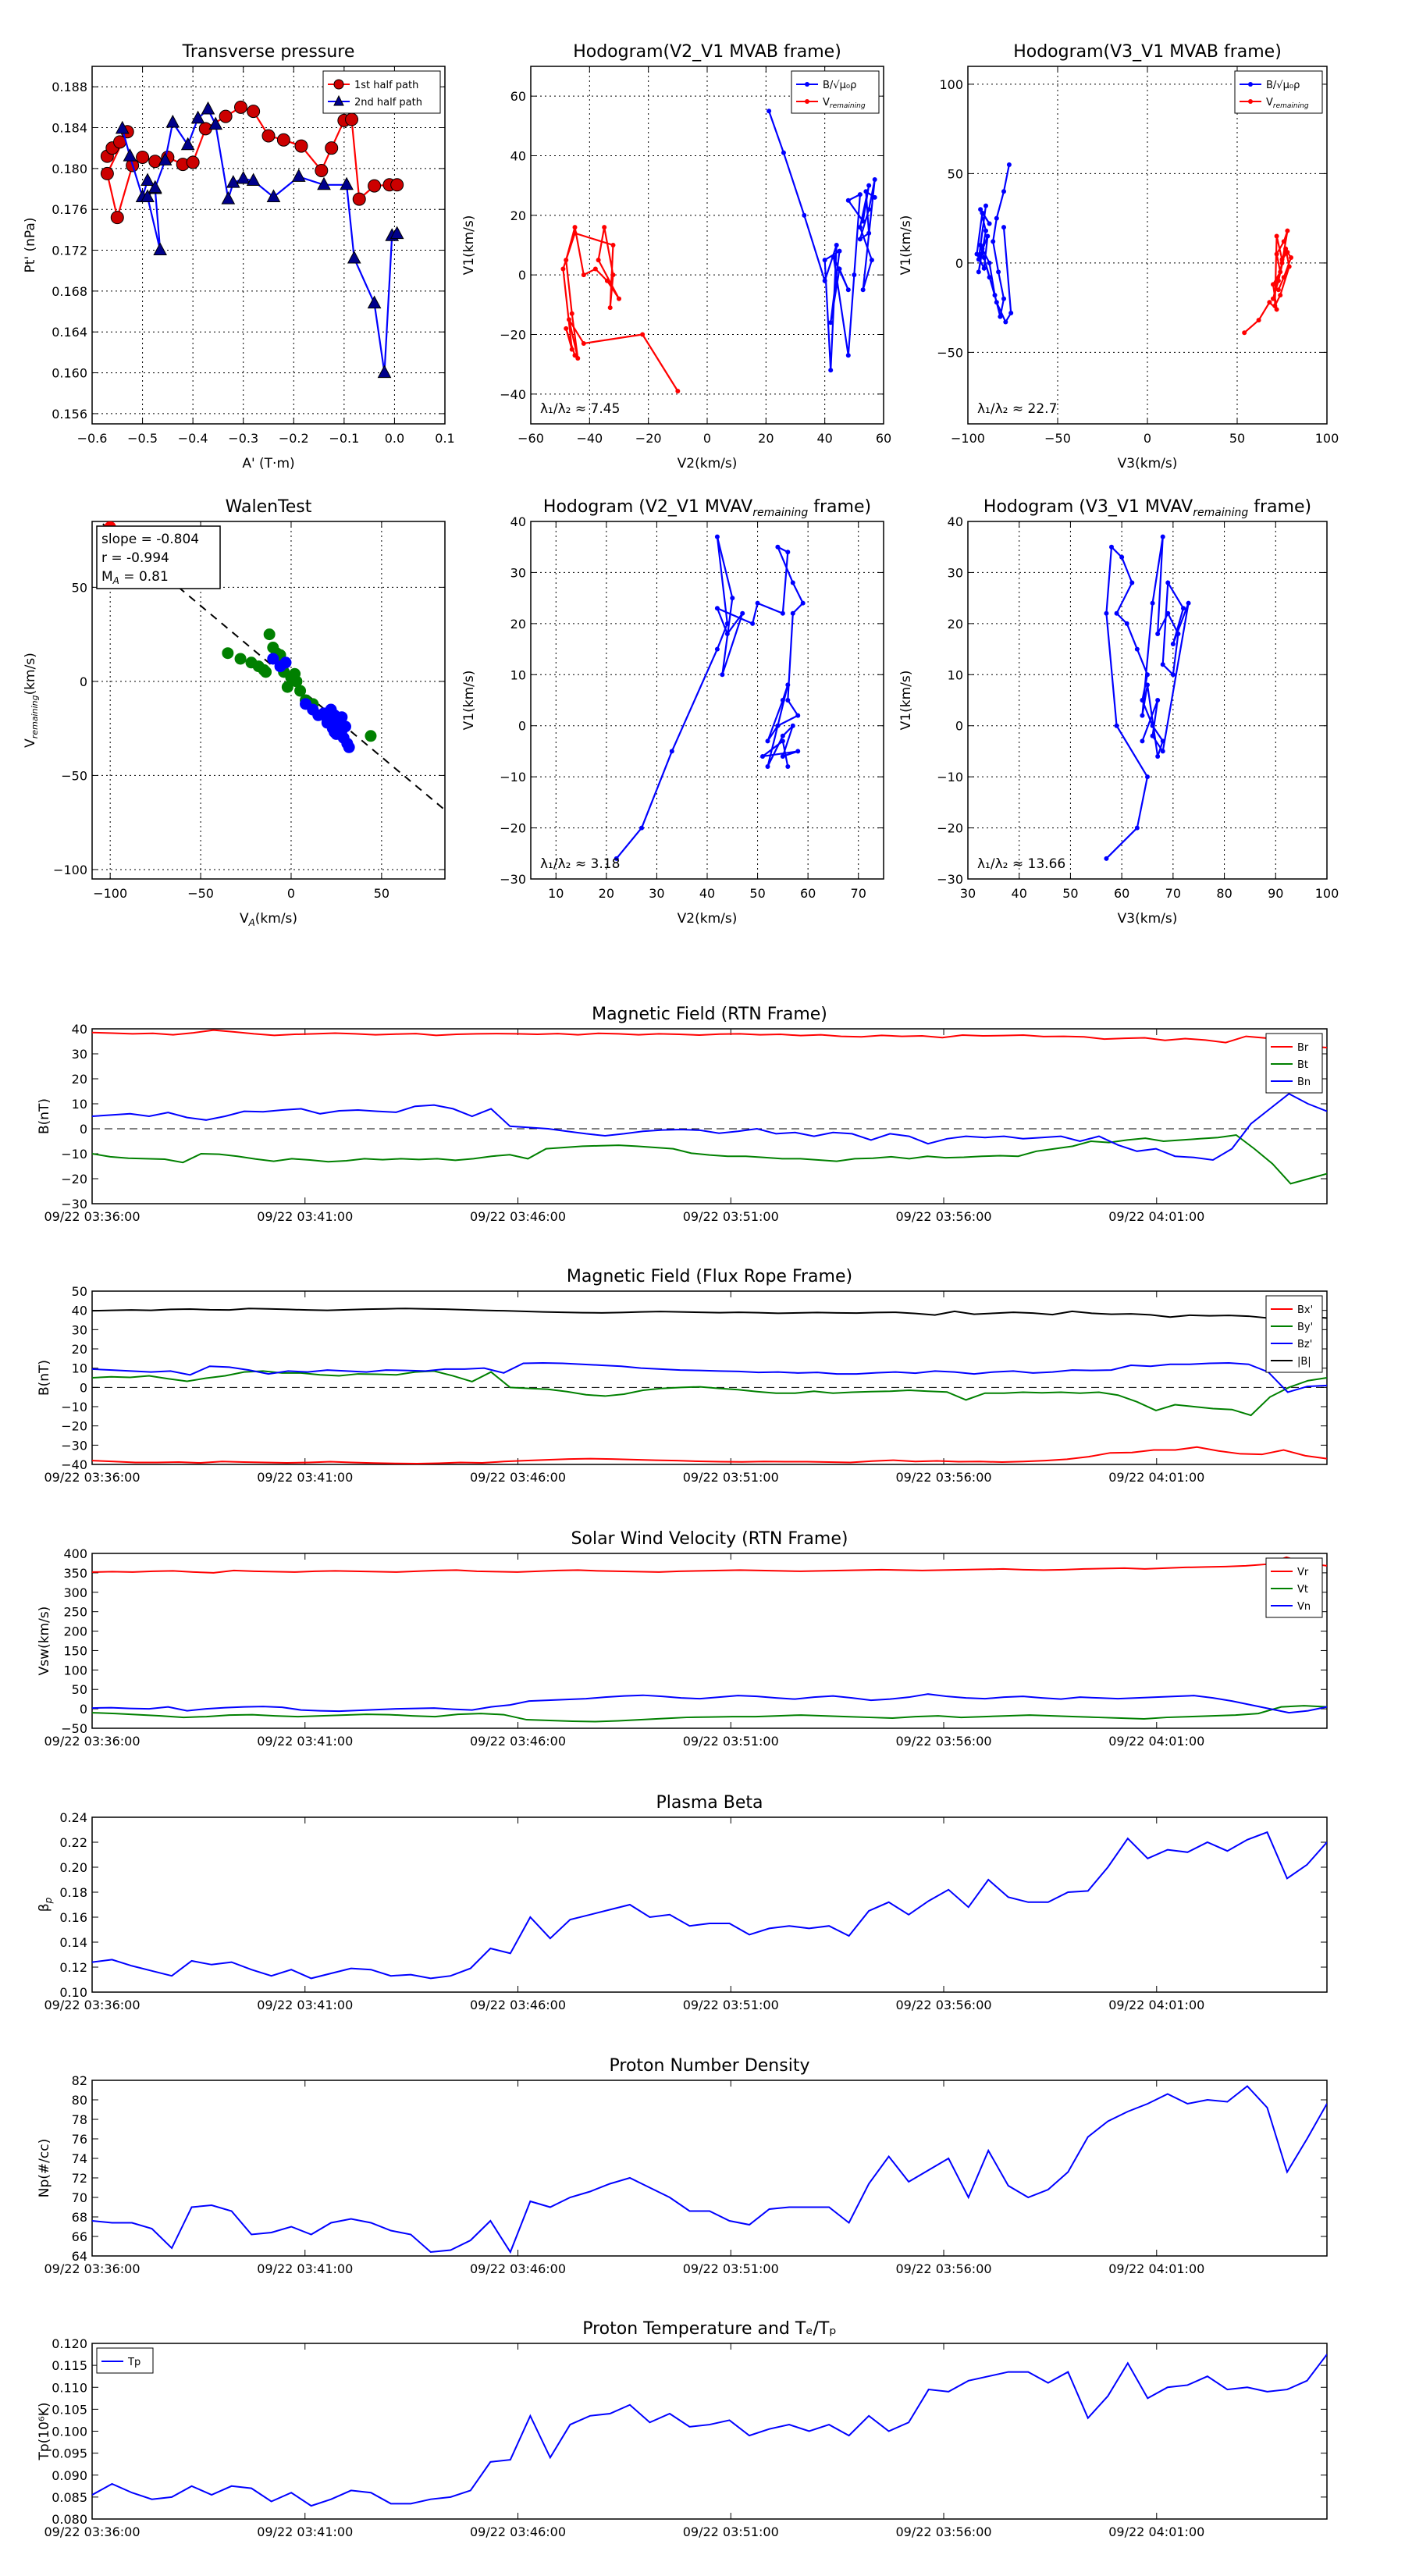 The height and width of the screenshot is (2576, 1405). I want to click on series-line-Np, so click(710, 2169).